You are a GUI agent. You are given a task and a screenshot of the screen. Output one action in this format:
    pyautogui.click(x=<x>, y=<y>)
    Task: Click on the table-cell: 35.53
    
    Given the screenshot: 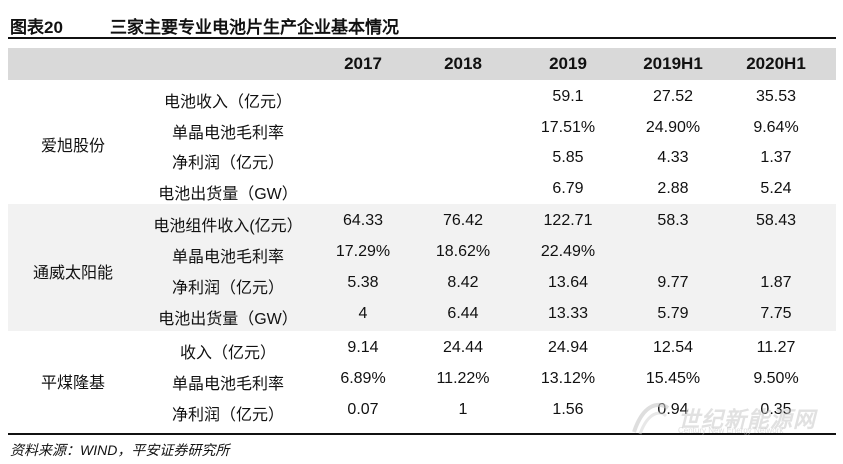 What is the action you would take?
    pyautogui.click(x=776, y=96)
    